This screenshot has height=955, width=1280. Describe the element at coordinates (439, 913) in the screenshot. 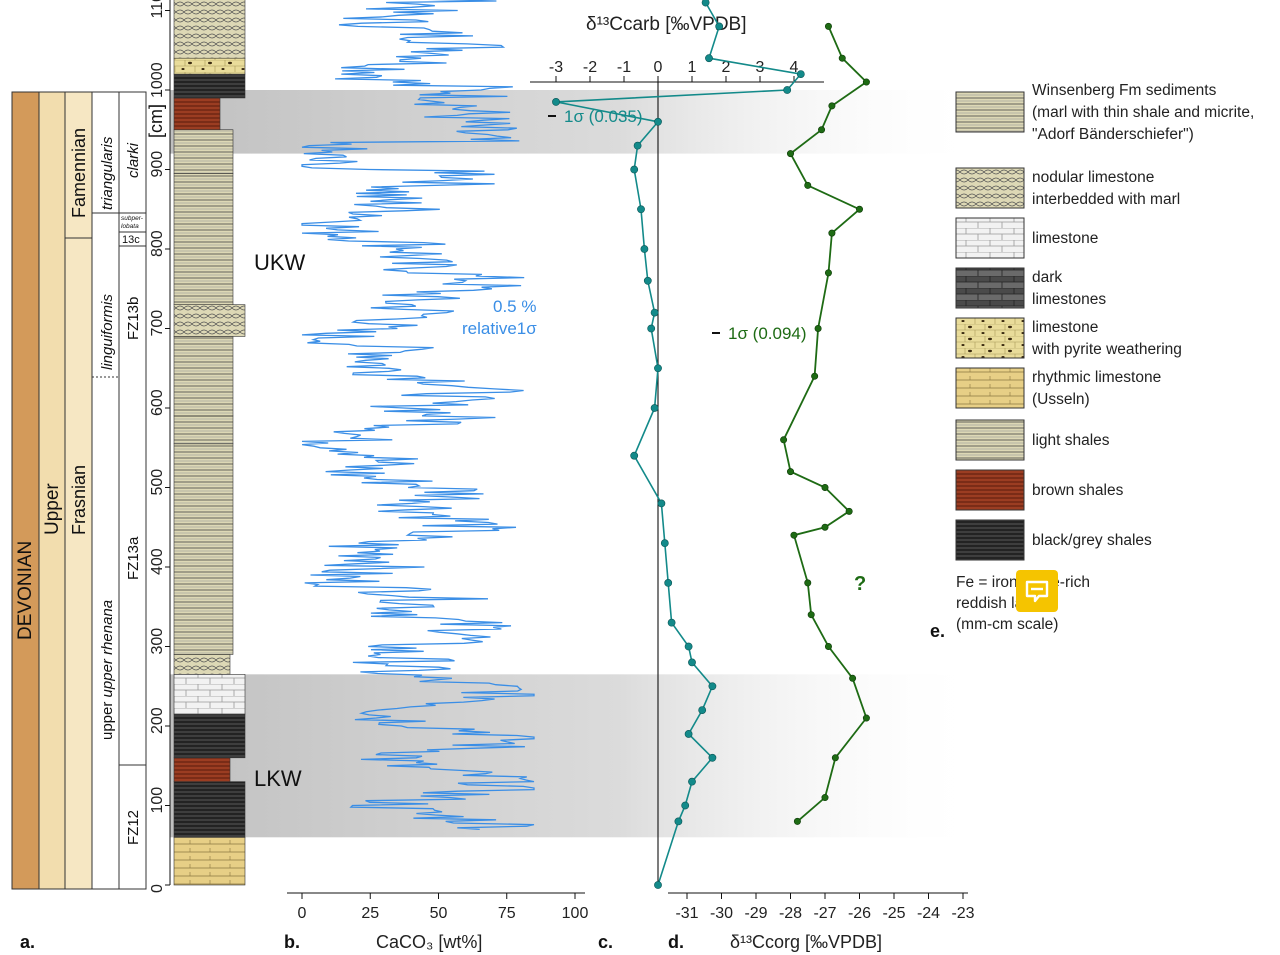

I see `caco3-tick-label: 50` at that location.